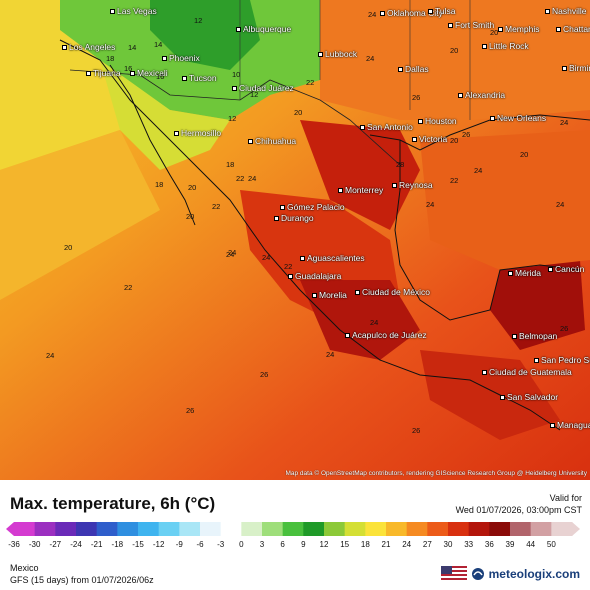 The image size is (590, 590). Describe the element at coordinates (263, 29) in the screenshot. I see `city-label: Albuquerque` at that location.